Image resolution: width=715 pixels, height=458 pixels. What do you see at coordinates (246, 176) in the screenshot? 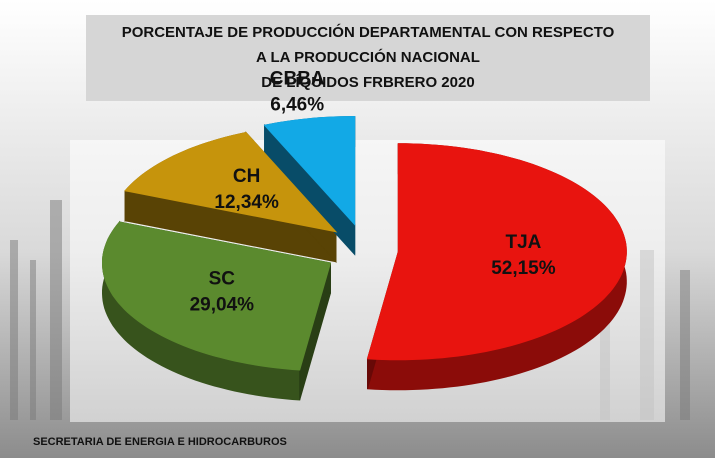
I see `slice-category-label: CH` at bounding box center [246, 176].